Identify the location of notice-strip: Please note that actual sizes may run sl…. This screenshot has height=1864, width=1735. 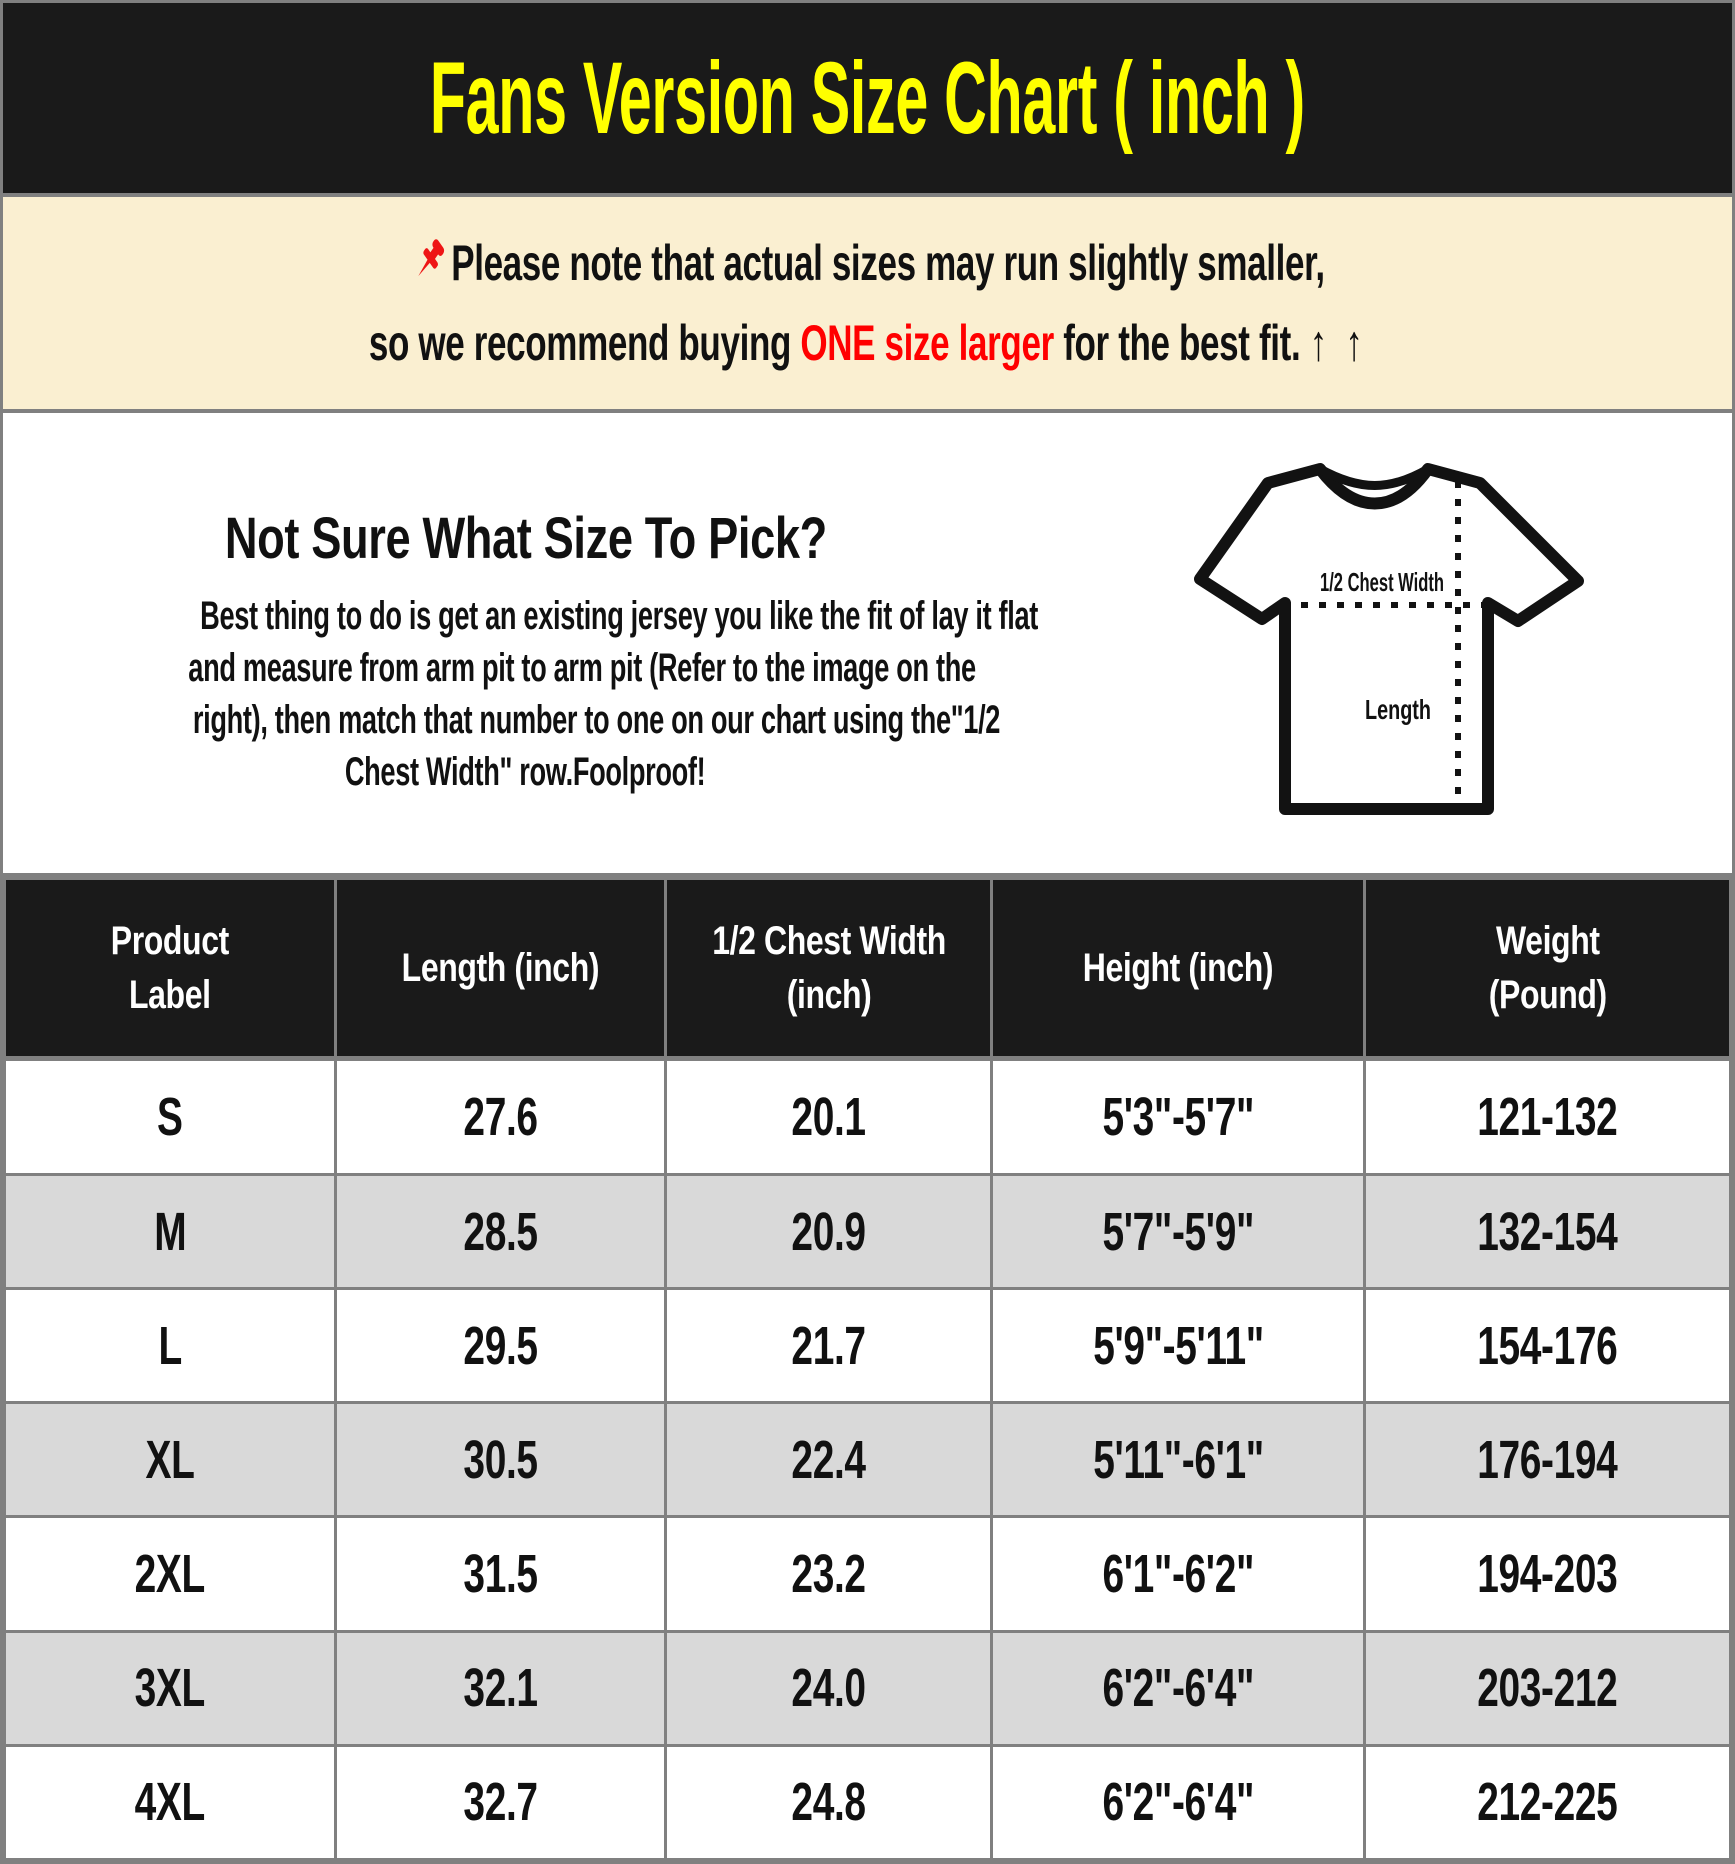
(867, 305).